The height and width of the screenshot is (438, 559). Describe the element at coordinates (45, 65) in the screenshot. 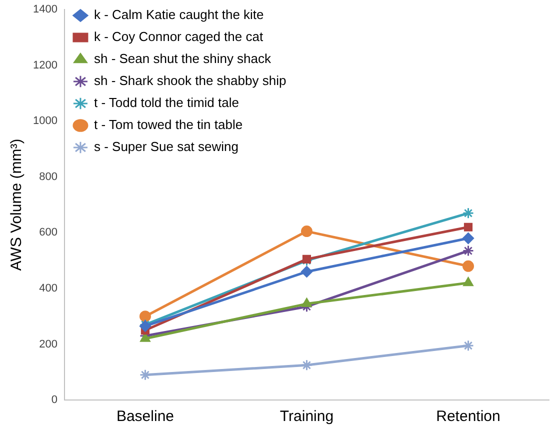

I see `y-tick-label: 1200` at that location.